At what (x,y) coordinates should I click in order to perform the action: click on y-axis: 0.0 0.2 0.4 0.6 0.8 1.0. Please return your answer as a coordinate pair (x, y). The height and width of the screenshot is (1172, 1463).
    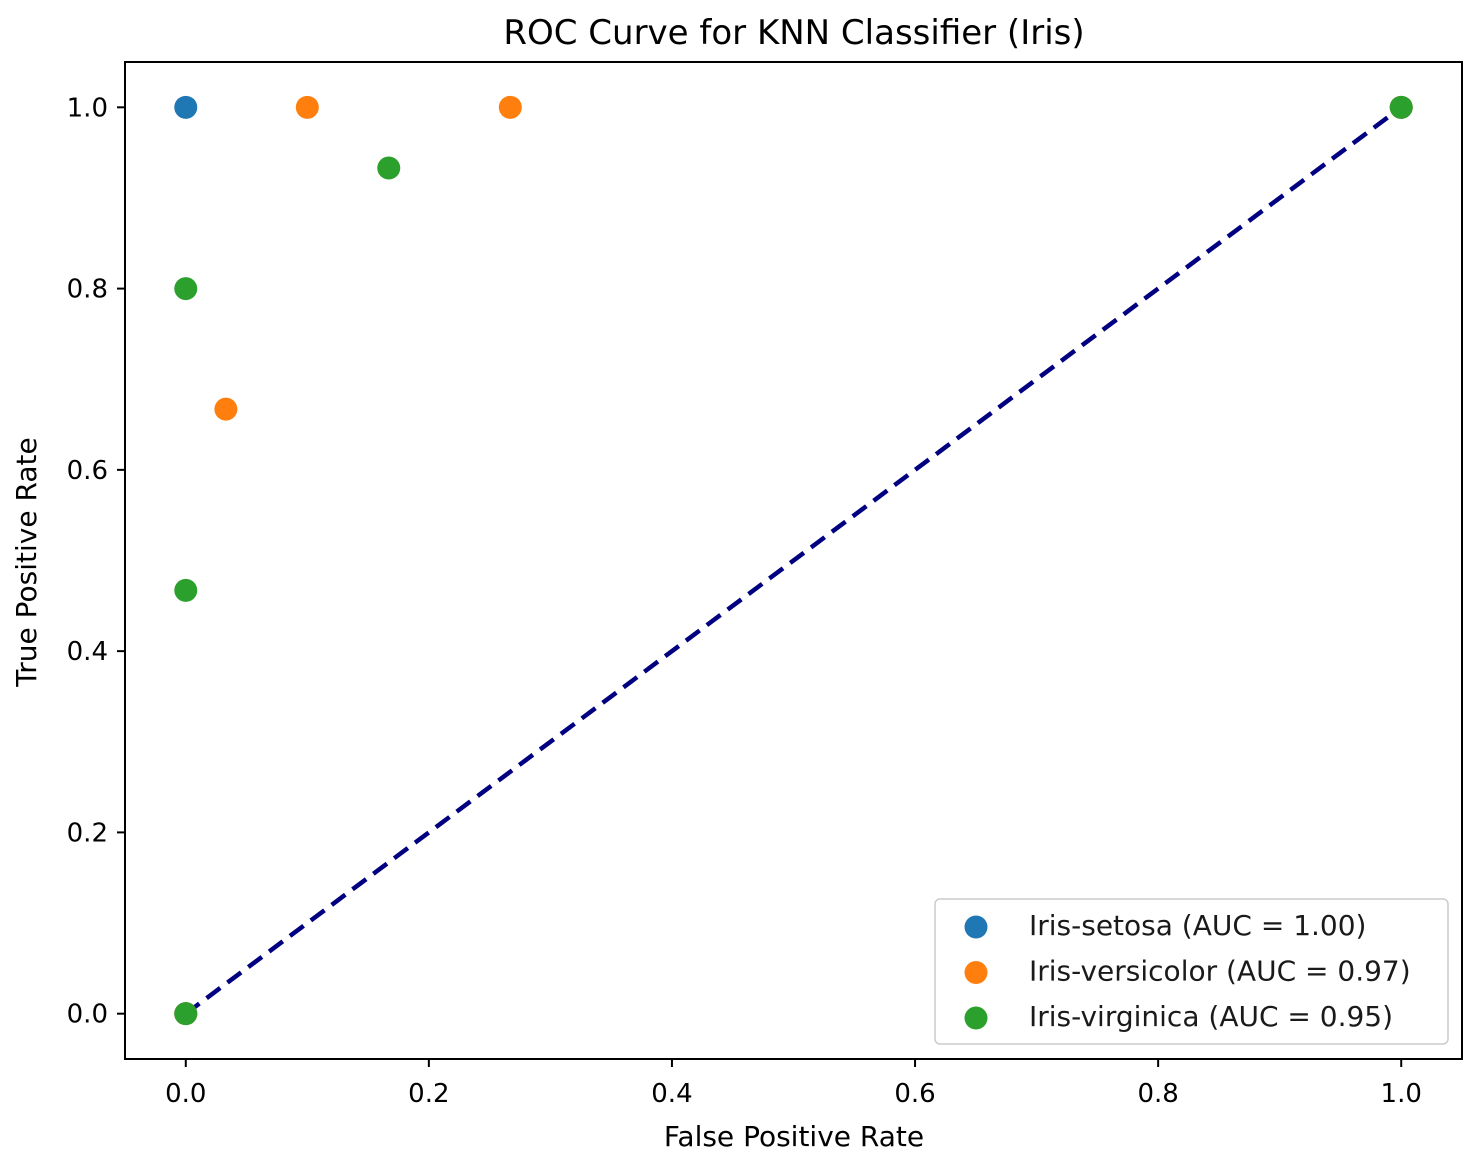
    Looking at the image, I should click on (96, 561).